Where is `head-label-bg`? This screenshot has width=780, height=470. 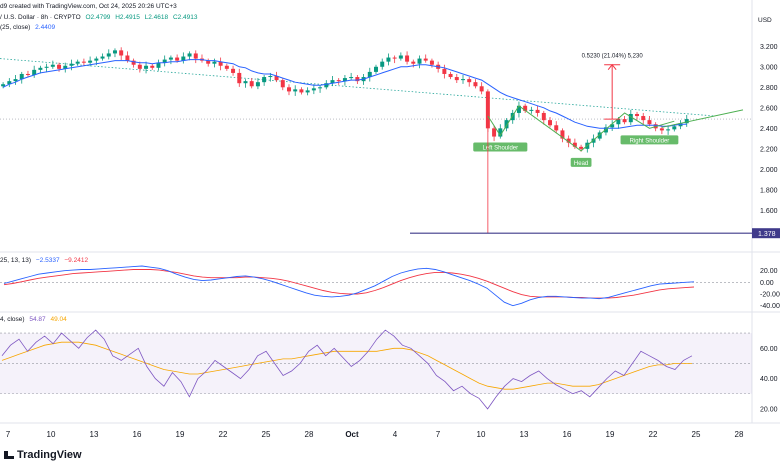
head-label-bg is located at coordinates (581, 162).